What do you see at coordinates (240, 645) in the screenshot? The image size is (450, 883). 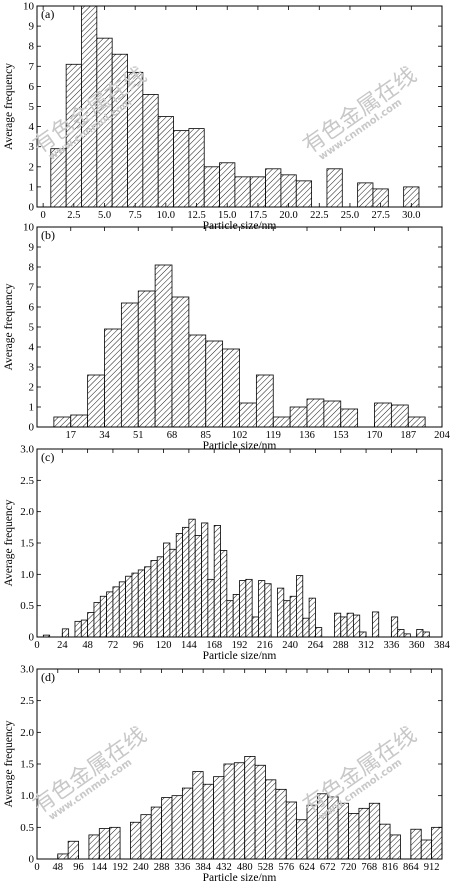 I see `x-tick-label: 192` at bounding box center [240, 645].